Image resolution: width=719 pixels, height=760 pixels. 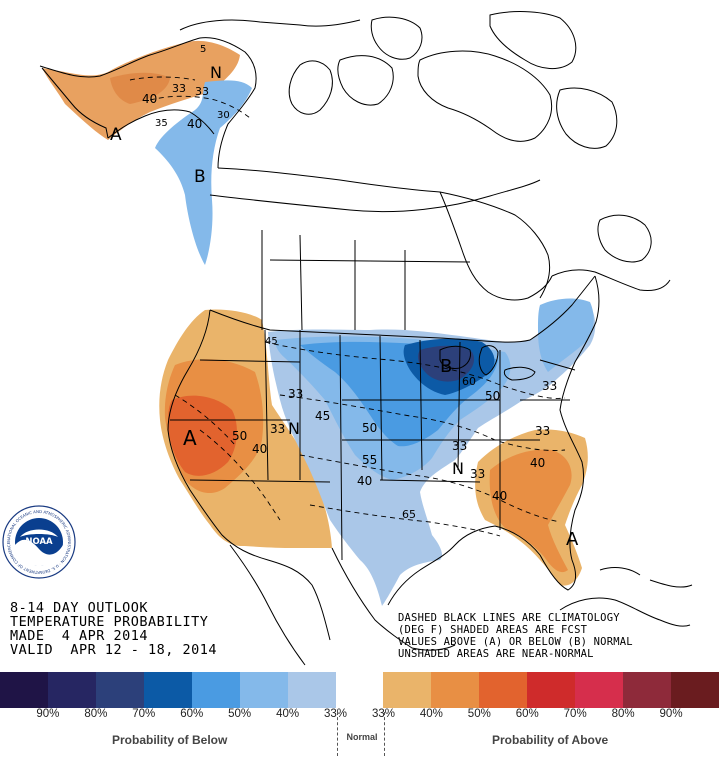 I want to click on label-b-alaska: B, so click(x=200, y=177).